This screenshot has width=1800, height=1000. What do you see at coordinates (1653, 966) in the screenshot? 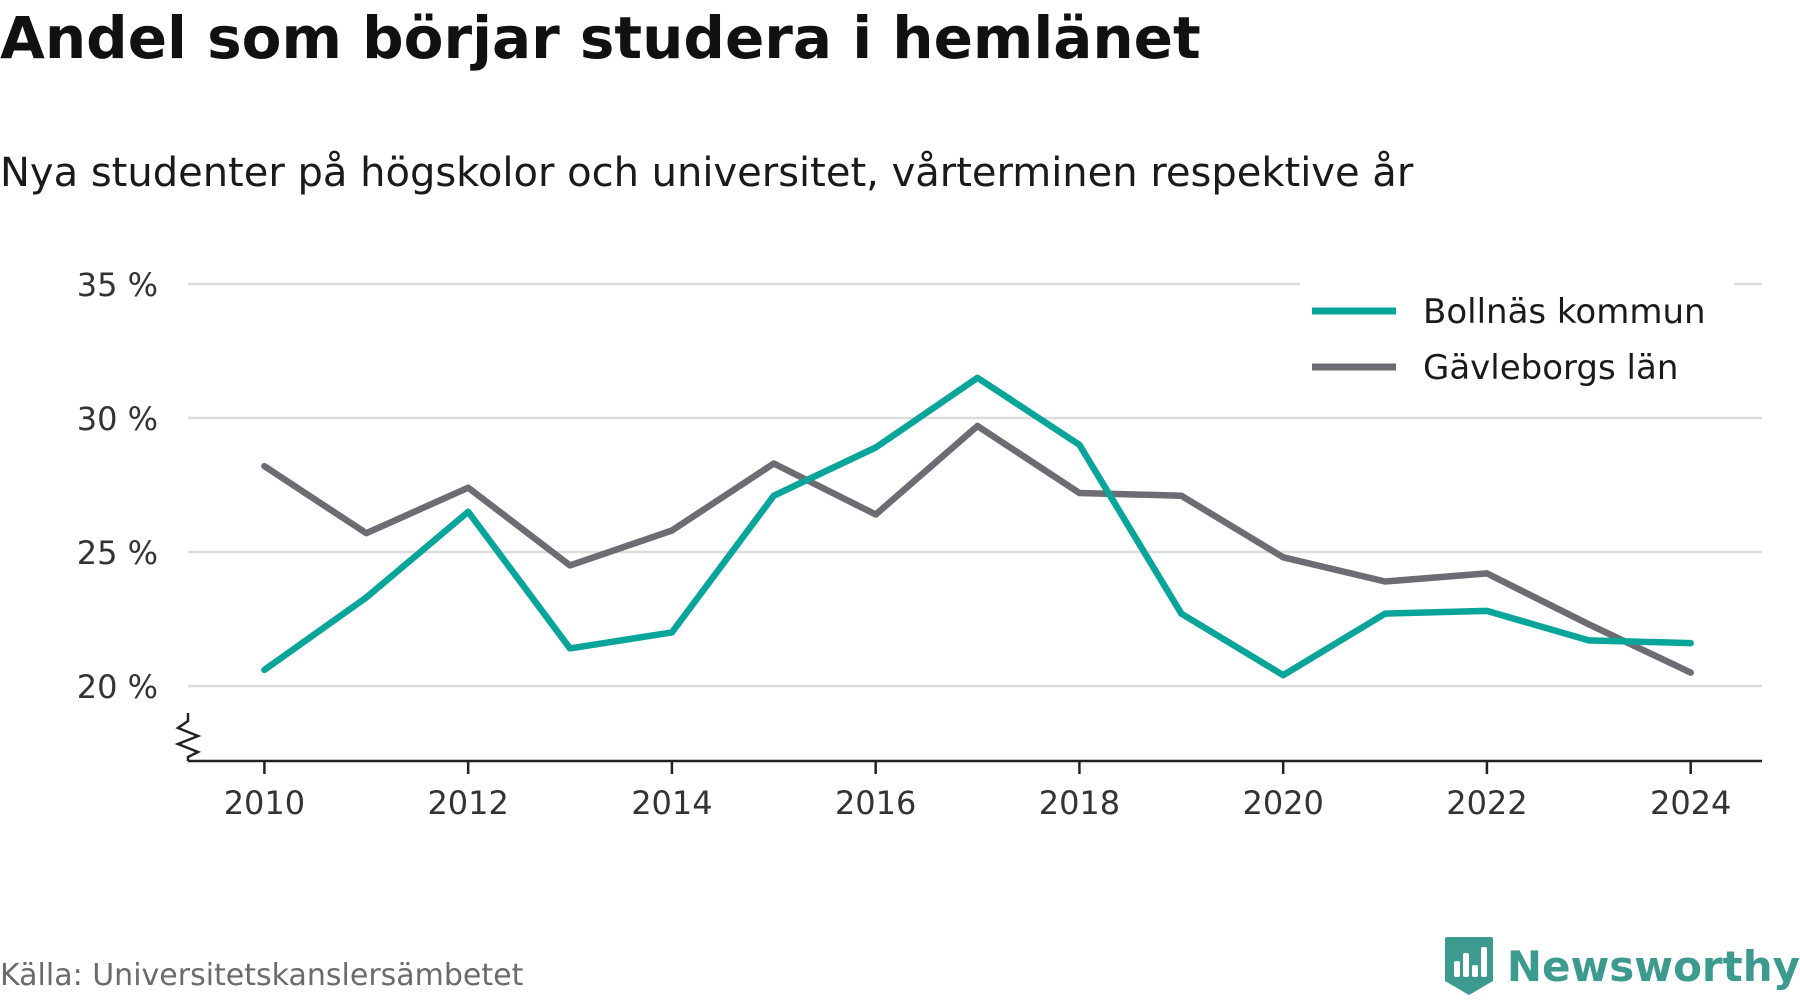
I see `brand-name: Newsworthy` at bounding box center [1653, 966].